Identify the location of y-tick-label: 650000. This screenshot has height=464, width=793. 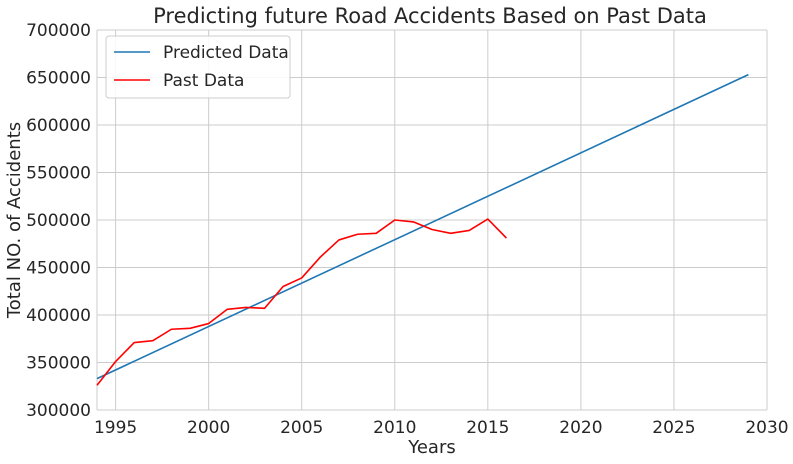
(58, 79).